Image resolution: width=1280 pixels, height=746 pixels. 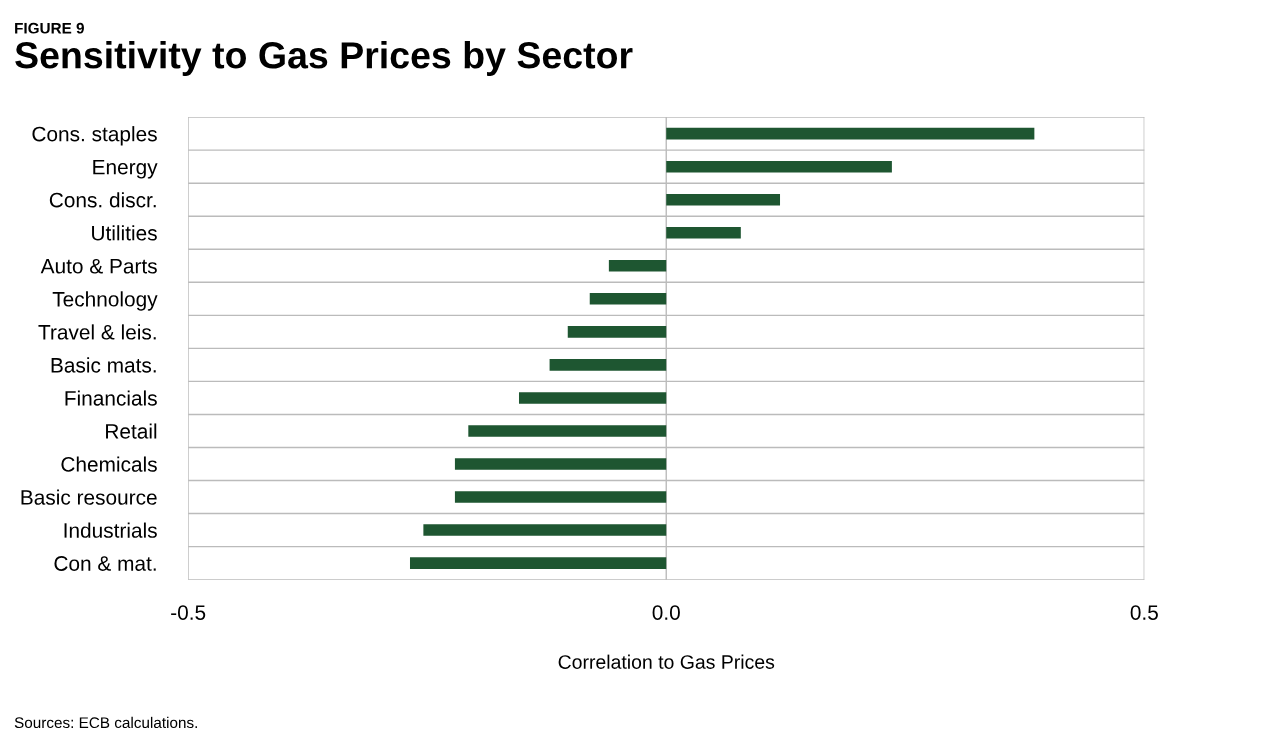 I want to click on y-tick-label: Financials, so click(x=111, y=398).